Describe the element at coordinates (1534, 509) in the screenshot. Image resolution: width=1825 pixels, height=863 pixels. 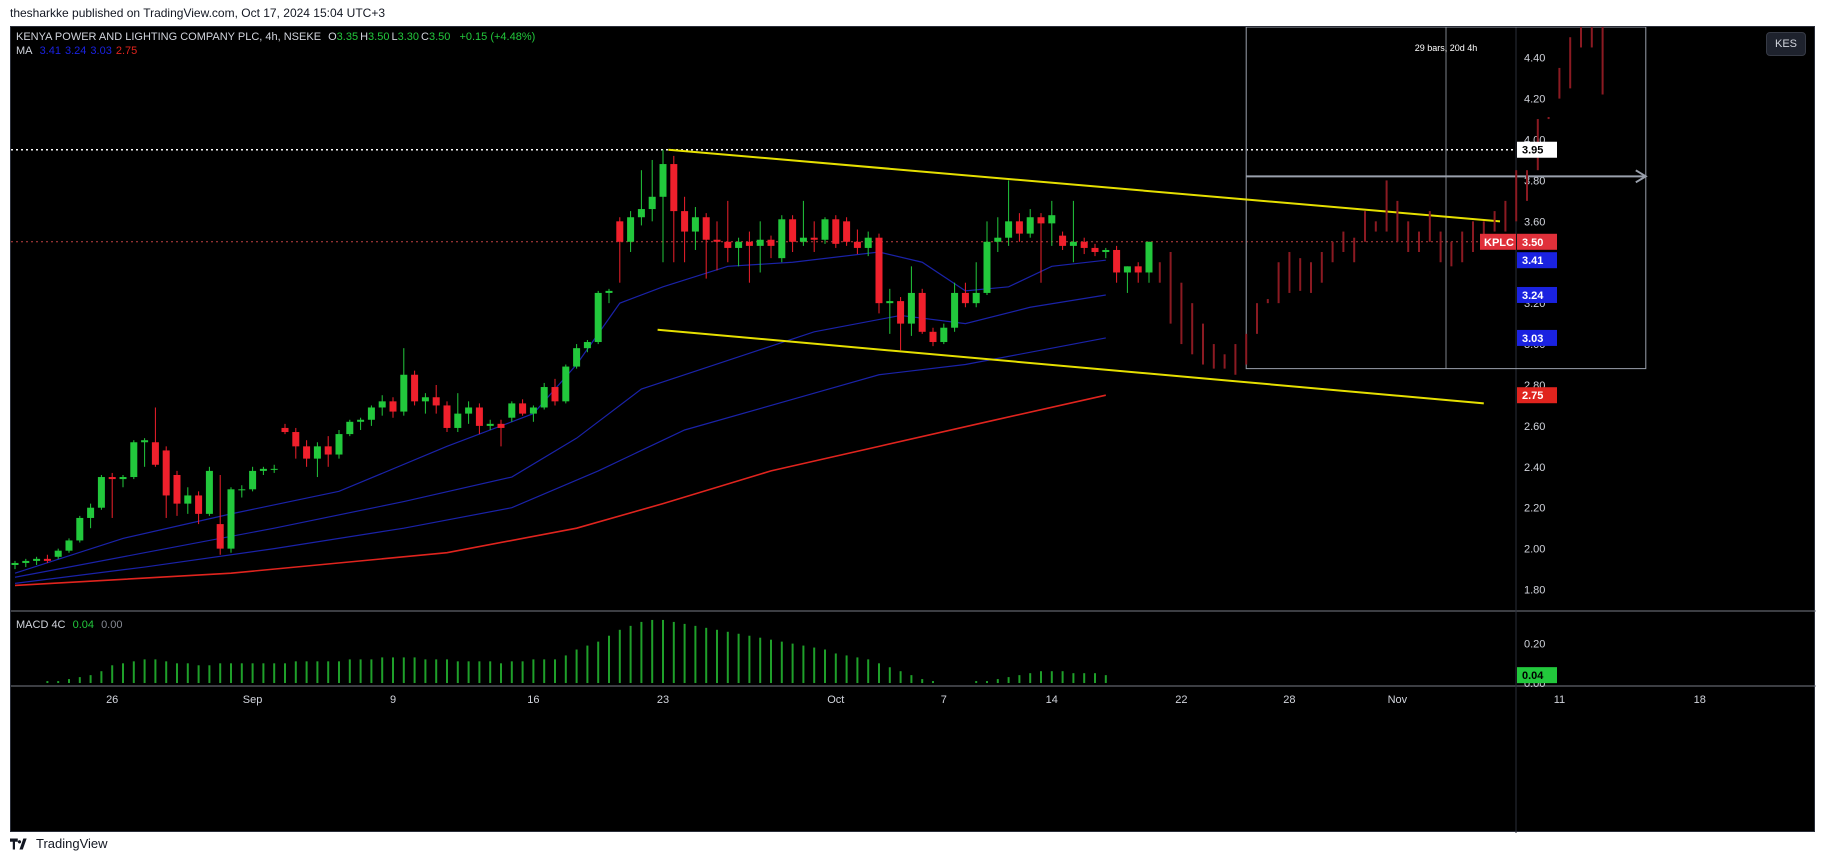
I see `price-tick-label: 2.20` at that location.